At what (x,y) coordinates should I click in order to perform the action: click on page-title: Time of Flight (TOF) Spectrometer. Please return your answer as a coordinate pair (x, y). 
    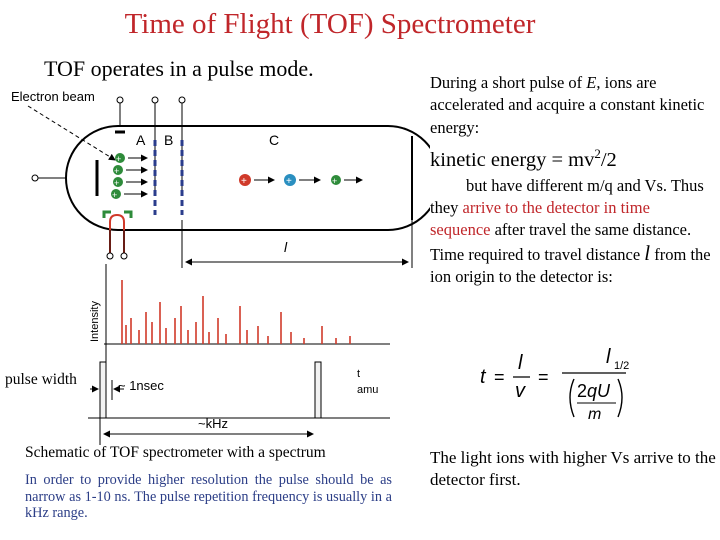
    Looking at the image, I should click on (330, 24).